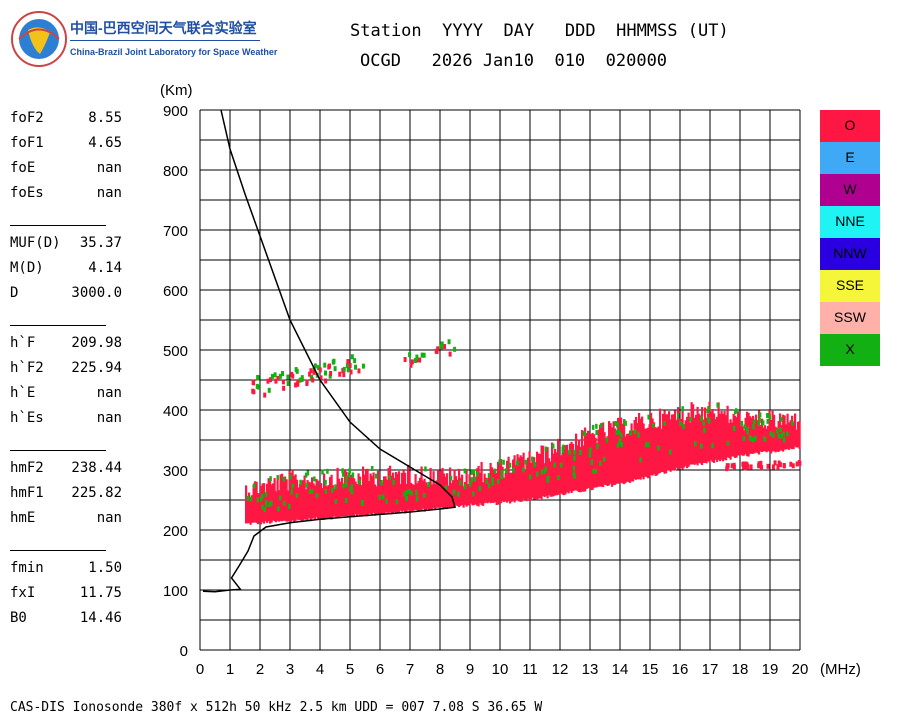 Image resolution: width=900 pixels, height=720 pixels. Describe the element at coordinates (27, 193) in the screenshot. I see `param-name: foEs` at that location.